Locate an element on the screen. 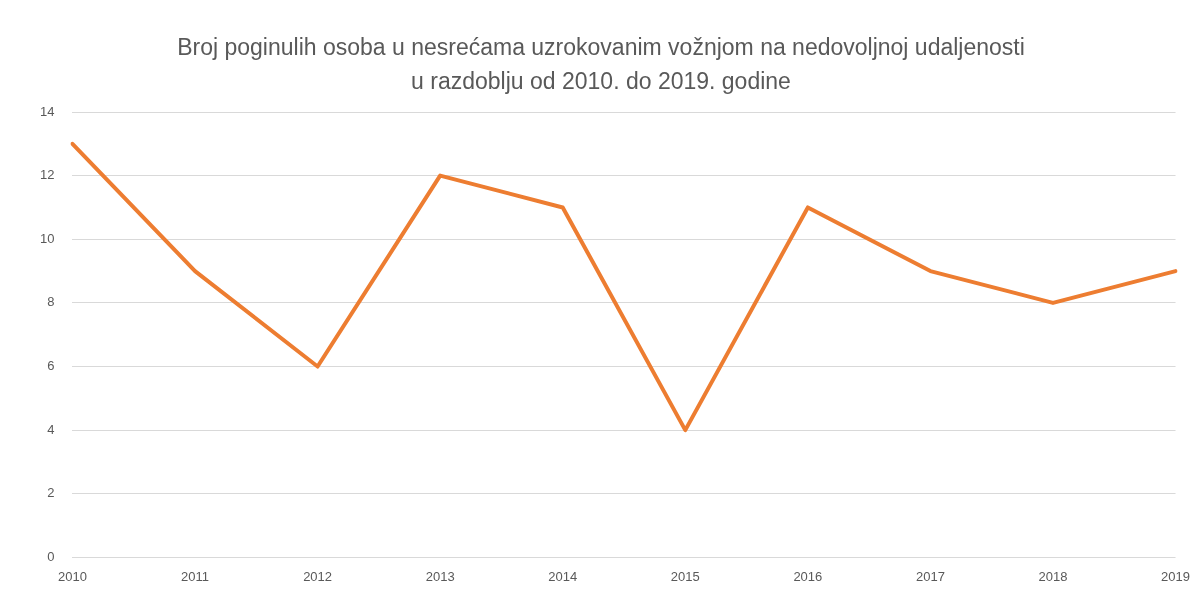 The width and height of the screenshot is (1202, 603). x-tick-label: 2013 is located at coordinates (440, 576).